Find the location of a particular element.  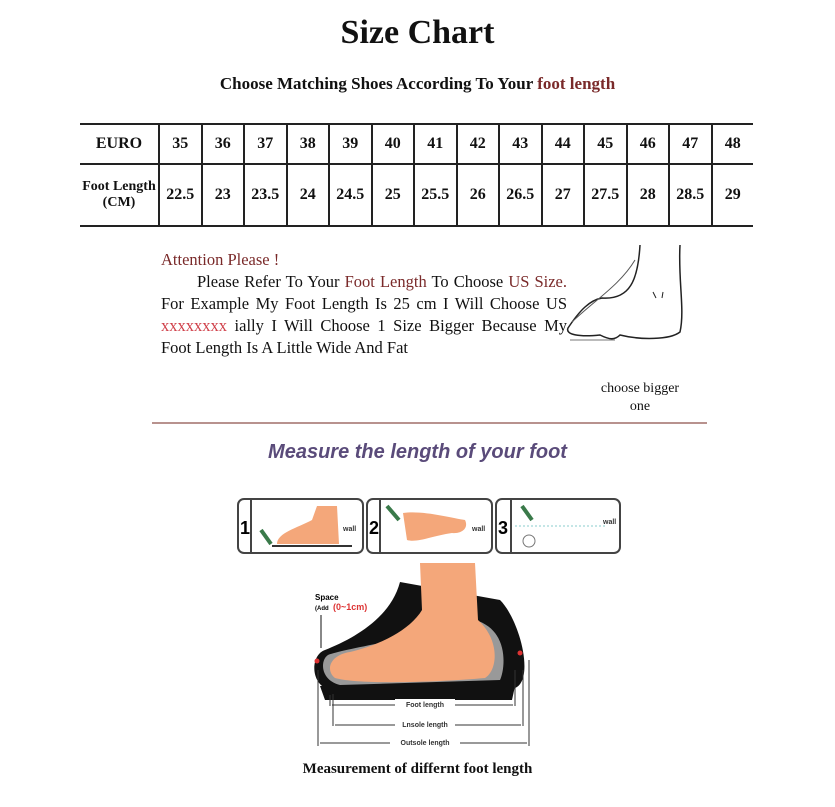

euro-size-cell: 37 is located at coordinates (265, 144).